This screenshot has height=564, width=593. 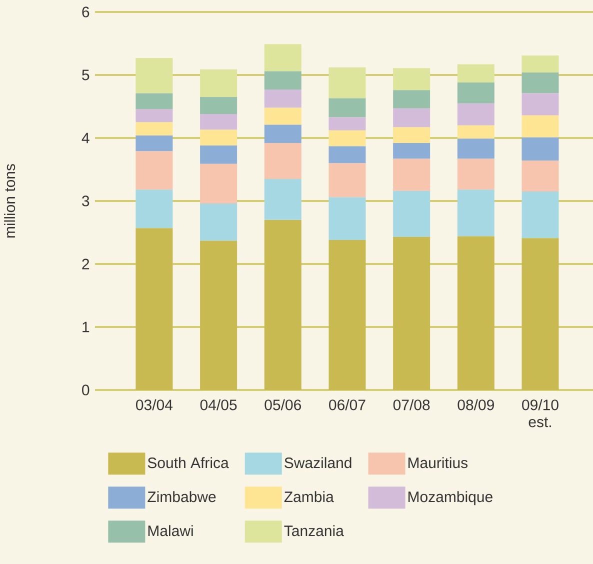 What do you see at coordinates (182, 496) in the screenshot?
I see `legend-label: Zimbabwe` at bounding box center [182, 496].